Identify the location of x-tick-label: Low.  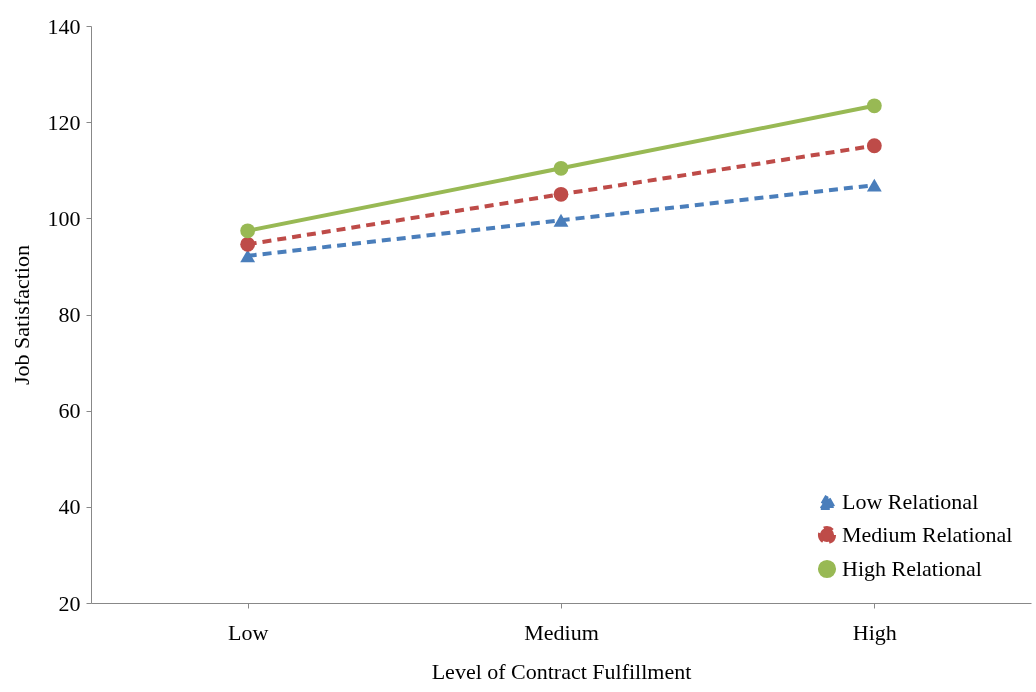
(248, 632).